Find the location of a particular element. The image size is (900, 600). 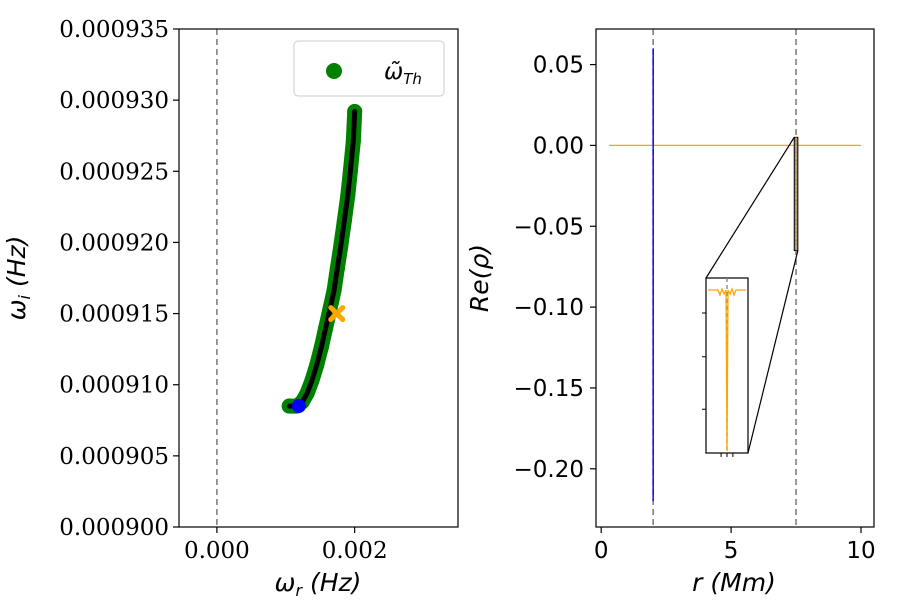

left-ytick-label: 0.000910 is located at coordinates (114, 386).